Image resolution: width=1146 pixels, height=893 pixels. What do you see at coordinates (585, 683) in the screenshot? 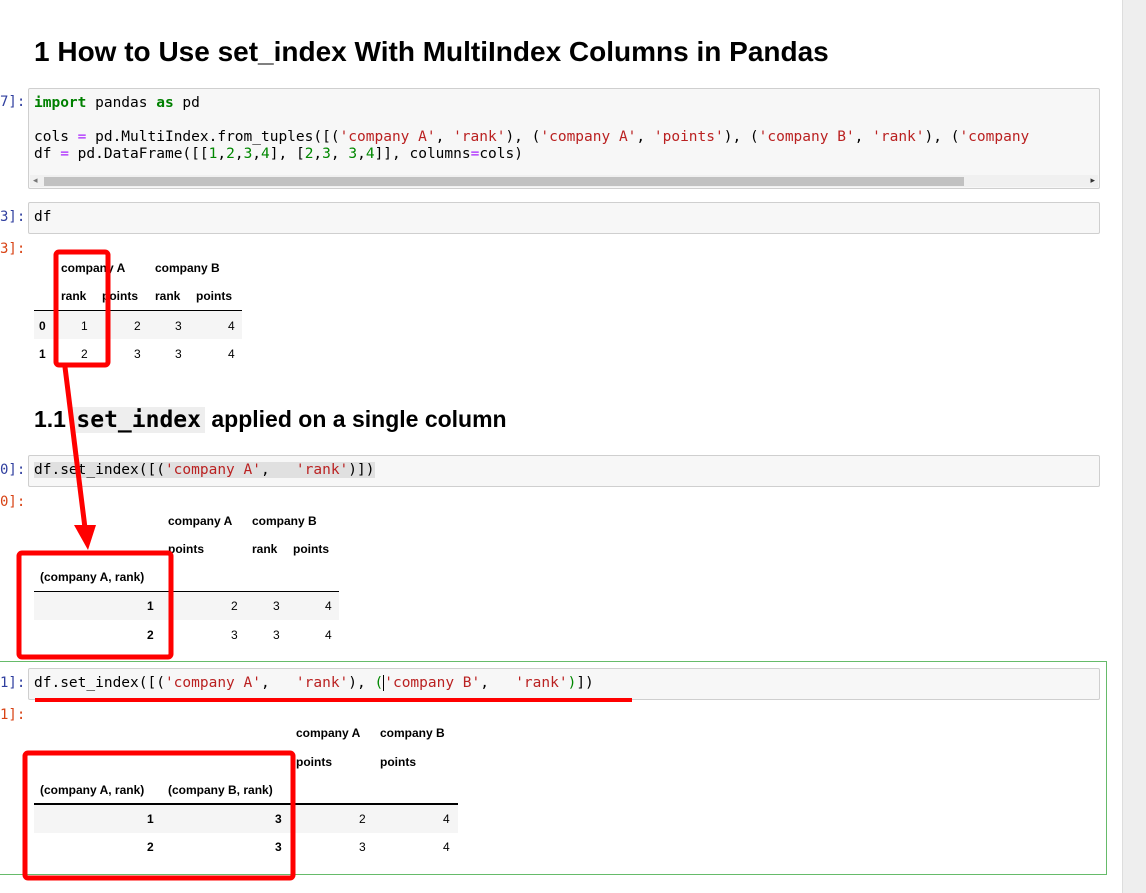
I see `code-token: ])` at bounding box center [585, 683].